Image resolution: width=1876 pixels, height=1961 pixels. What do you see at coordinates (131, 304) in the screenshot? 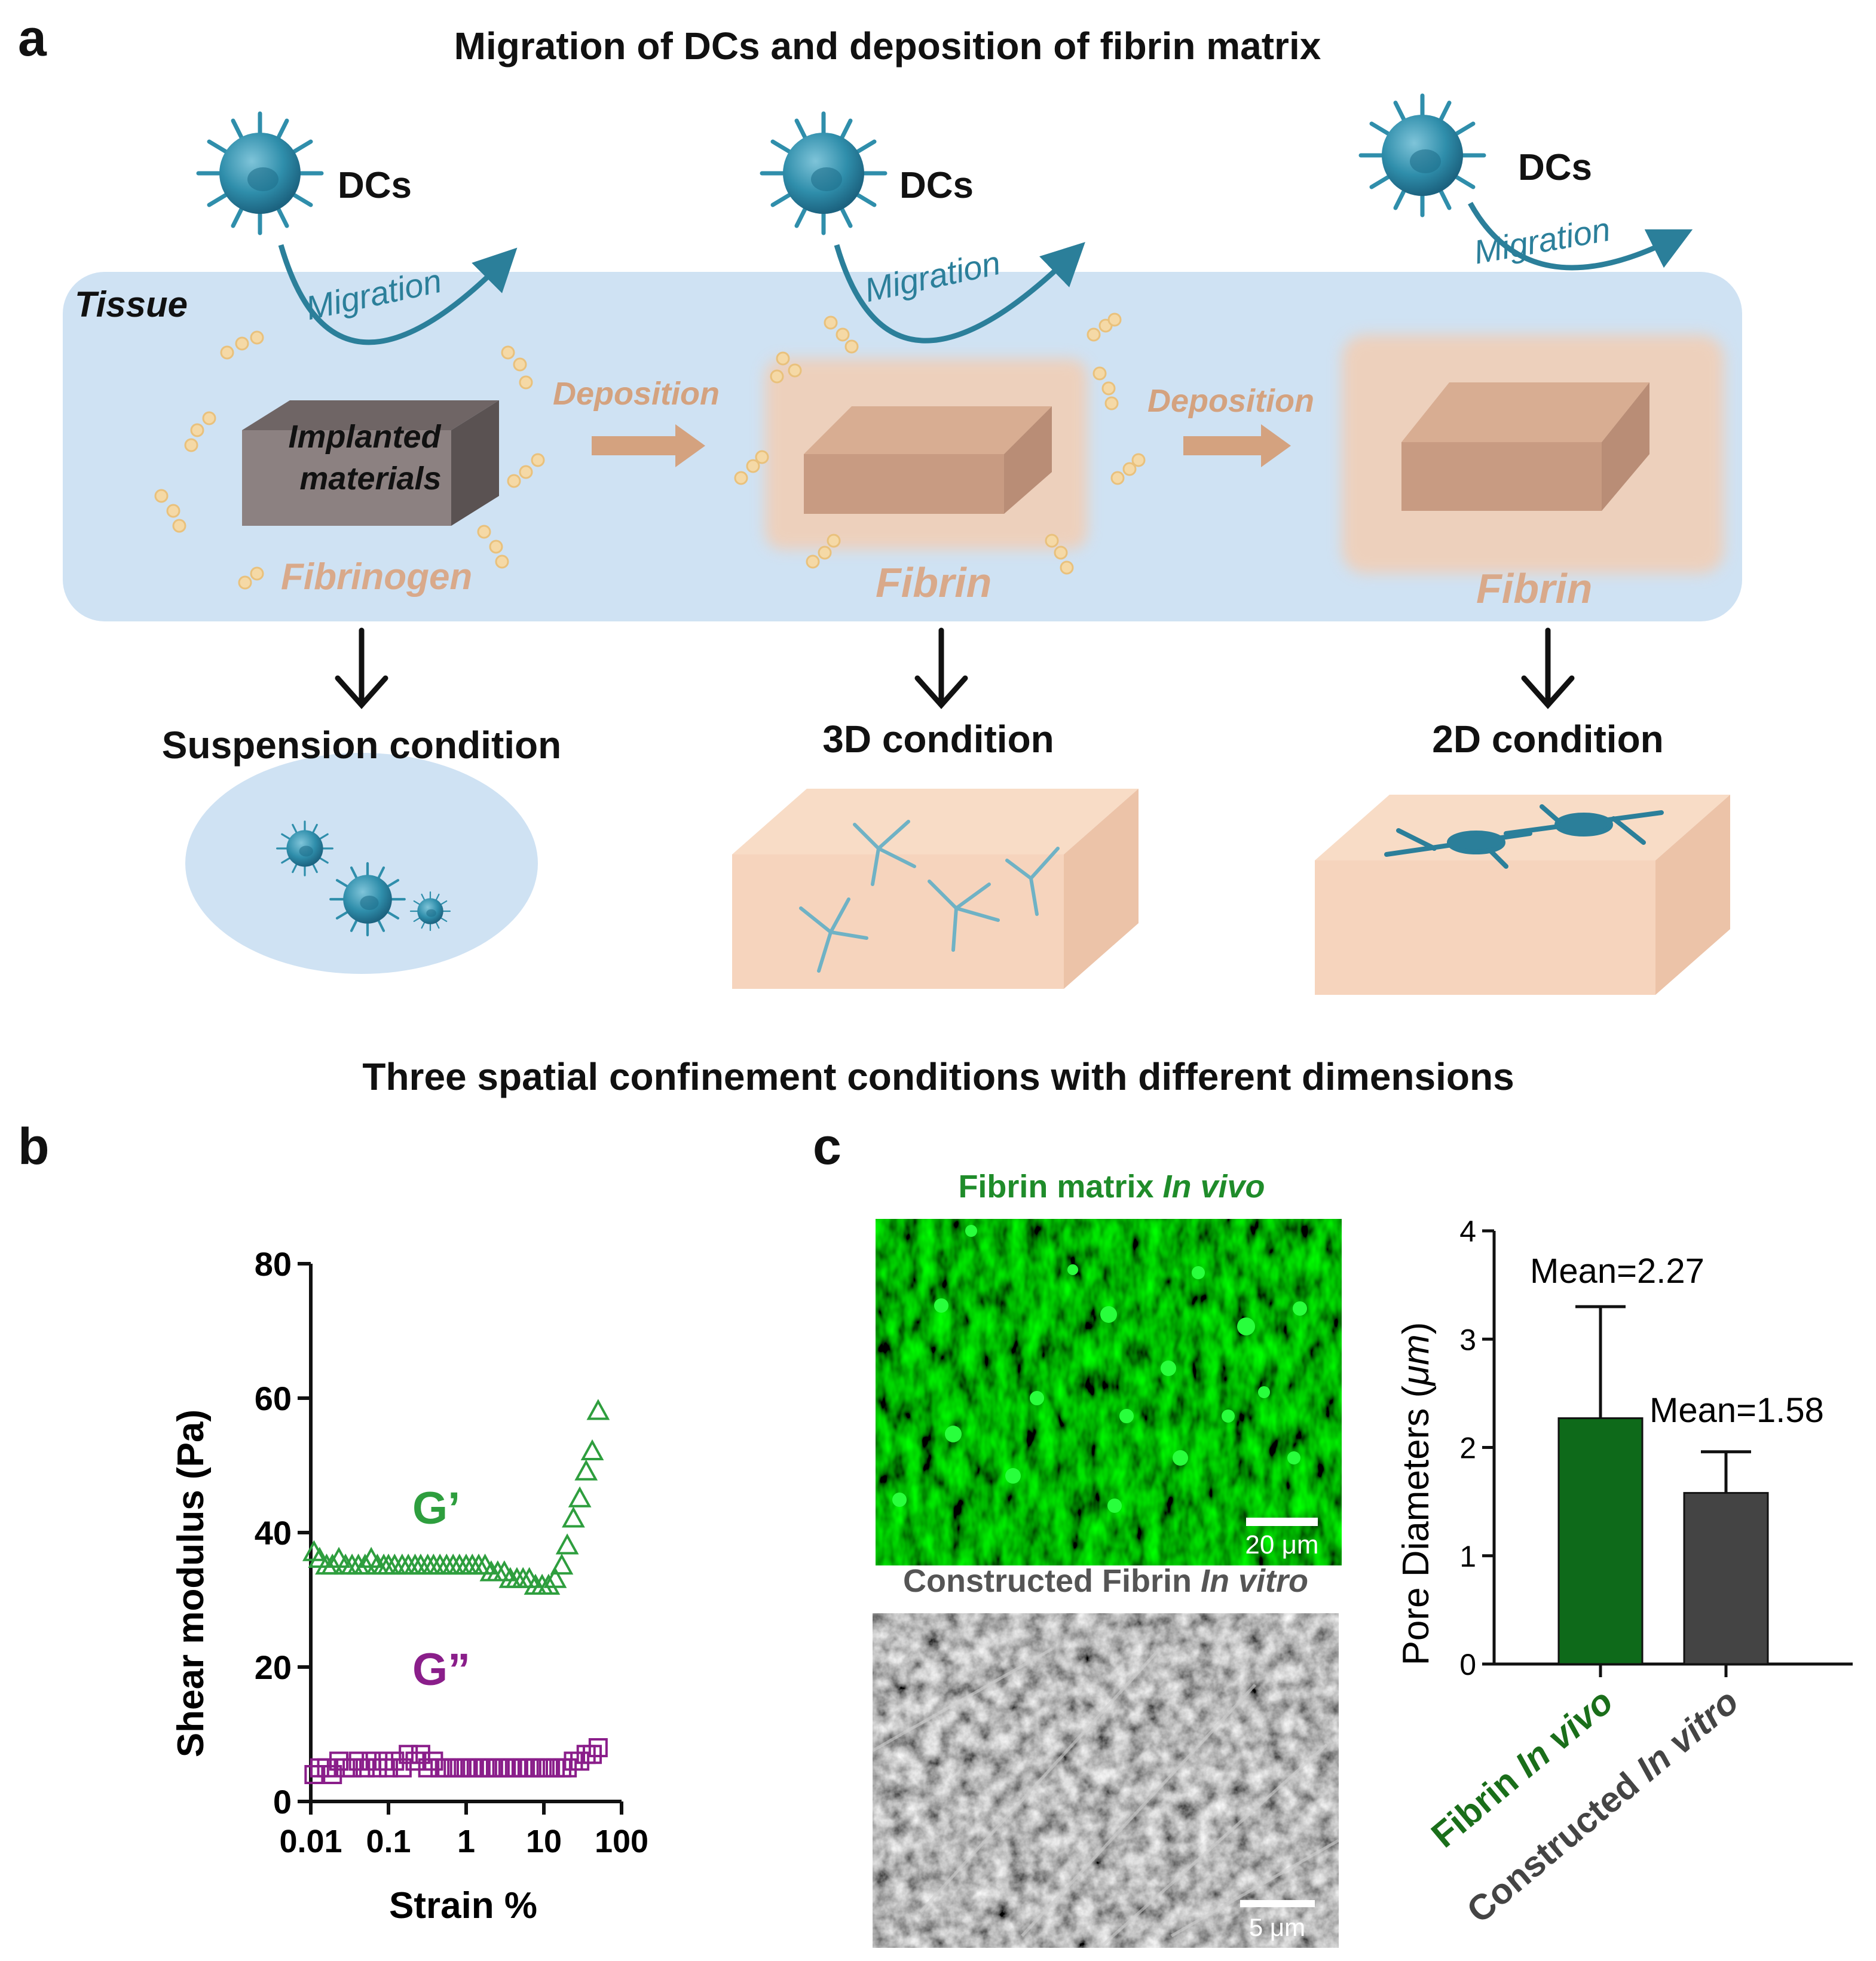
I see `tissue-label: Tissue` at bounding box center [131, 304].